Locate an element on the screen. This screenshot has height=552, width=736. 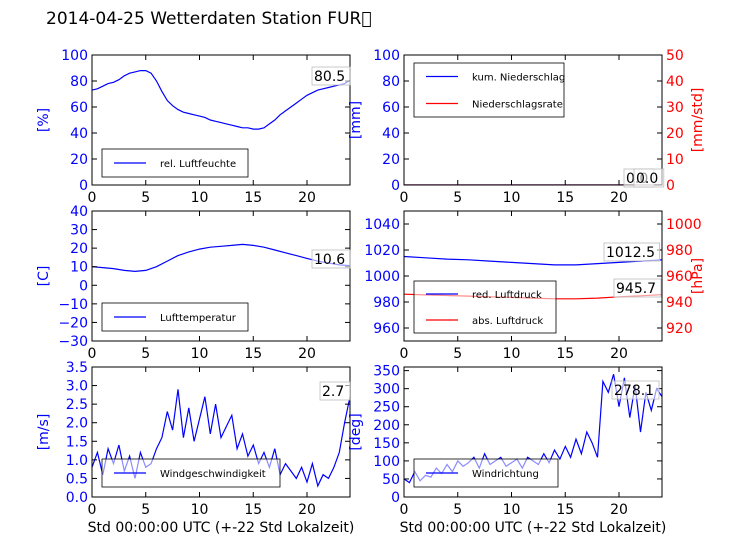
y-tick-label: 960 is located at coordinates (386, 329).